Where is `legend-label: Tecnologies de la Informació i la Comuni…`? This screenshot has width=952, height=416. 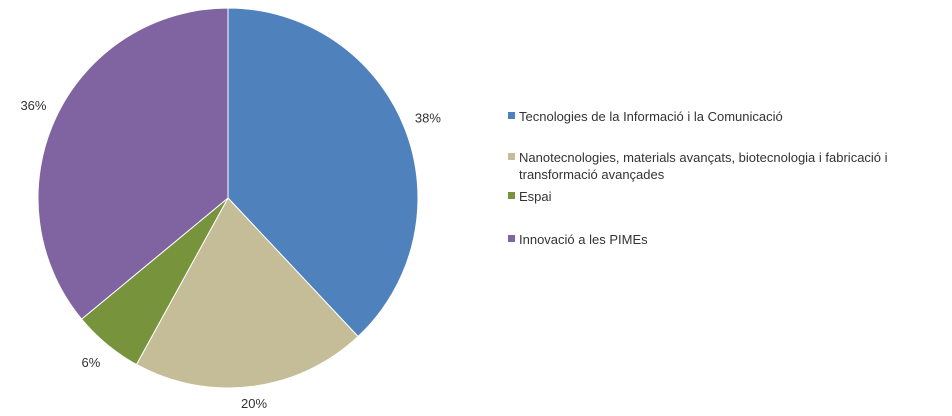 legend-label: Tecnologies de la Informació i la Comuni… is located at coordinates (651, 116).